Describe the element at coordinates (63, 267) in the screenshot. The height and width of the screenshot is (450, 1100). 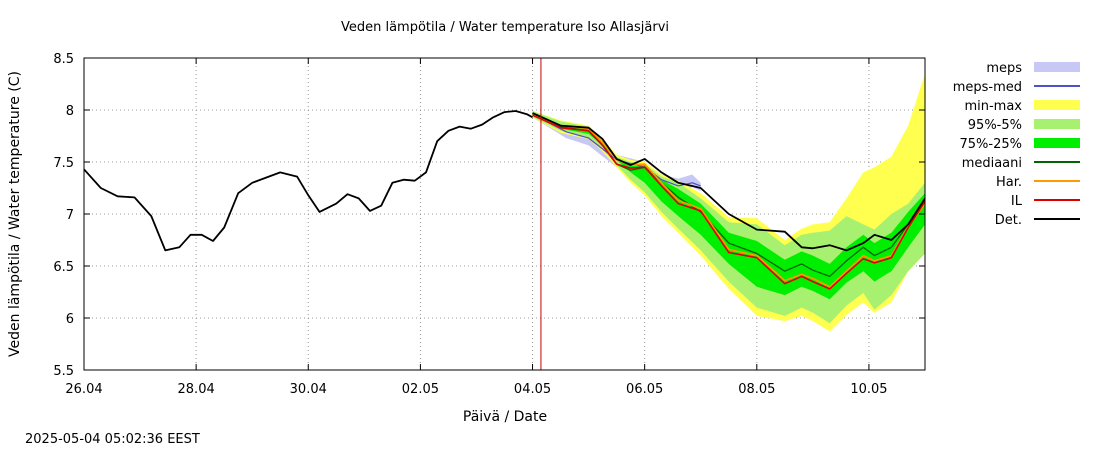
I see `y-tick-label: 6.5` at that location.